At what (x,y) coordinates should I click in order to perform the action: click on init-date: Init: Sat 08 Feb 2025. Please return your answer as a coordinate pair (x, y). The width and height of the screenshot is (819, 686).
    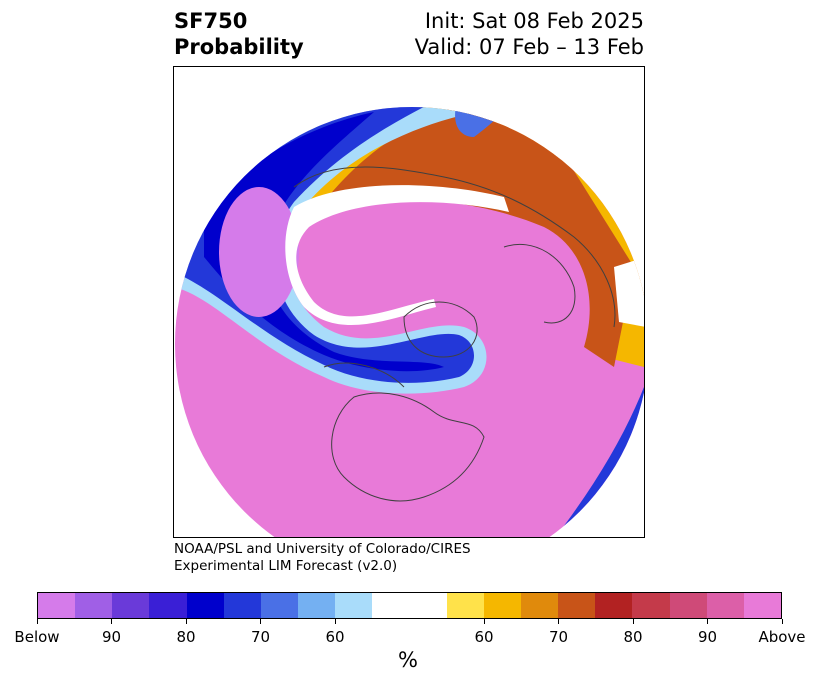
    Looking at the image, I should click on (534, 21).